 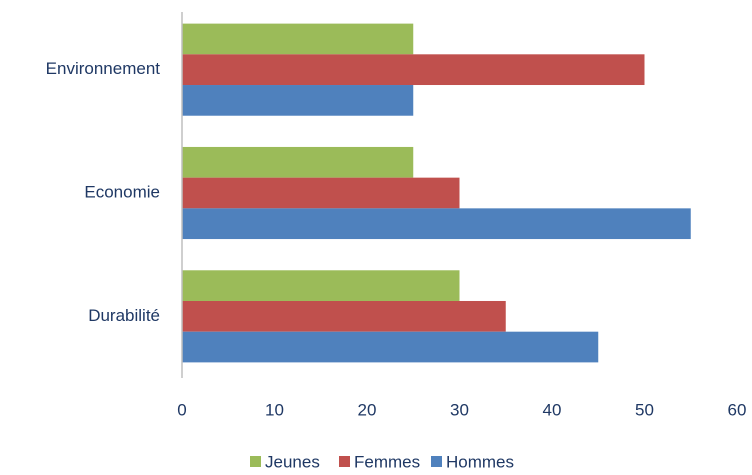 What do you see at coordinates (459, 409) in the screenshot?
I see `x-tick-label: 30` at bounding box center [459, 409].